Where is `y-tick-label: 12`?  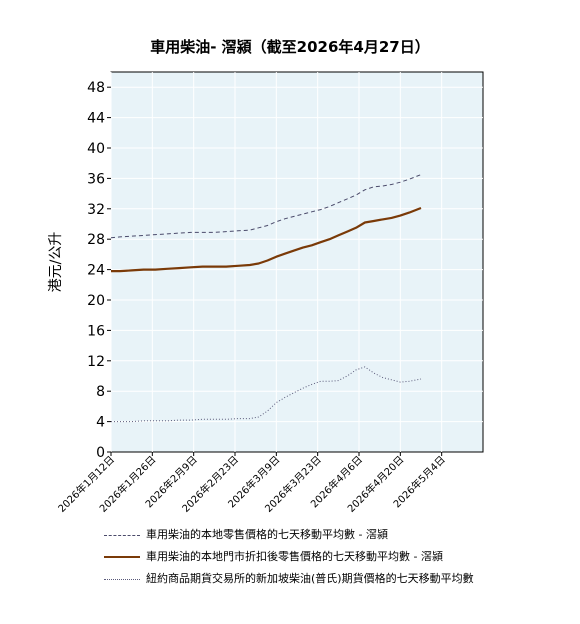 y-tick-label: 12 is located at coordinates (96, 362).